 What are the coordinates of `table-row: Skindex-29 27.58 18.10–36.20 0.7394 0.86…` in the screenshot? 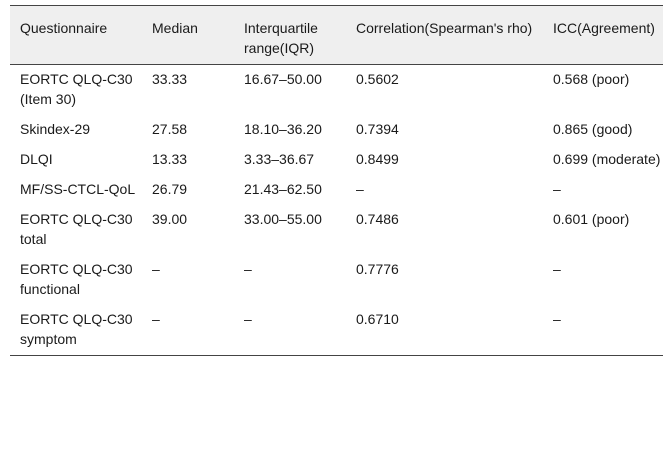 It's located at (336, 130).